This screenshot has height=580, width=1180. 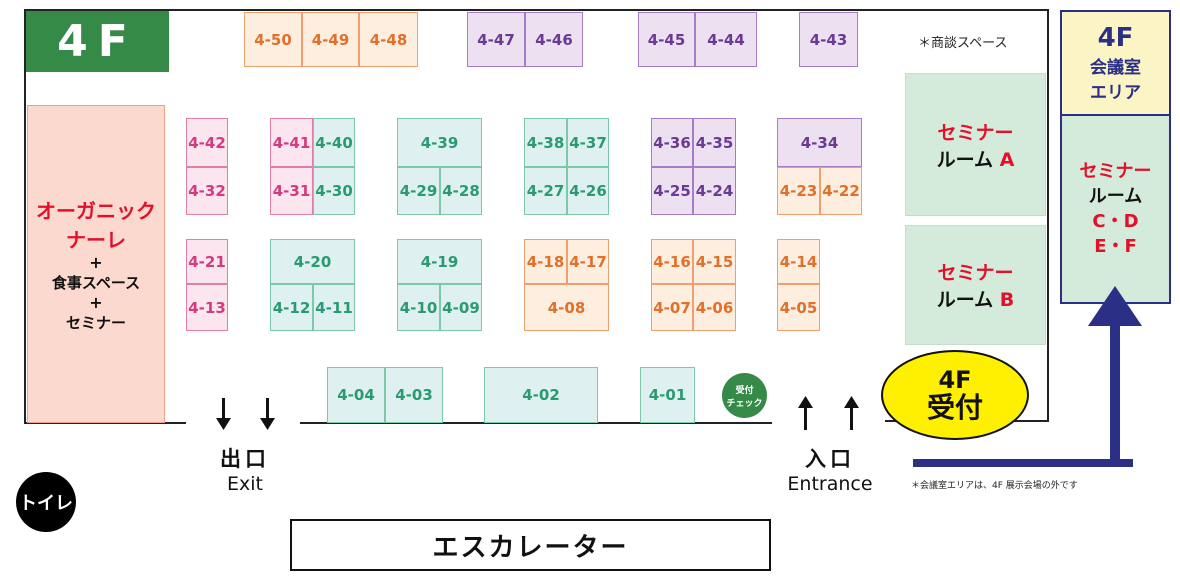 What do you see at coordinates (714, 307) in the screenshot?
I see `booth-4-06: 4-06` at bounding box center [714, 307].